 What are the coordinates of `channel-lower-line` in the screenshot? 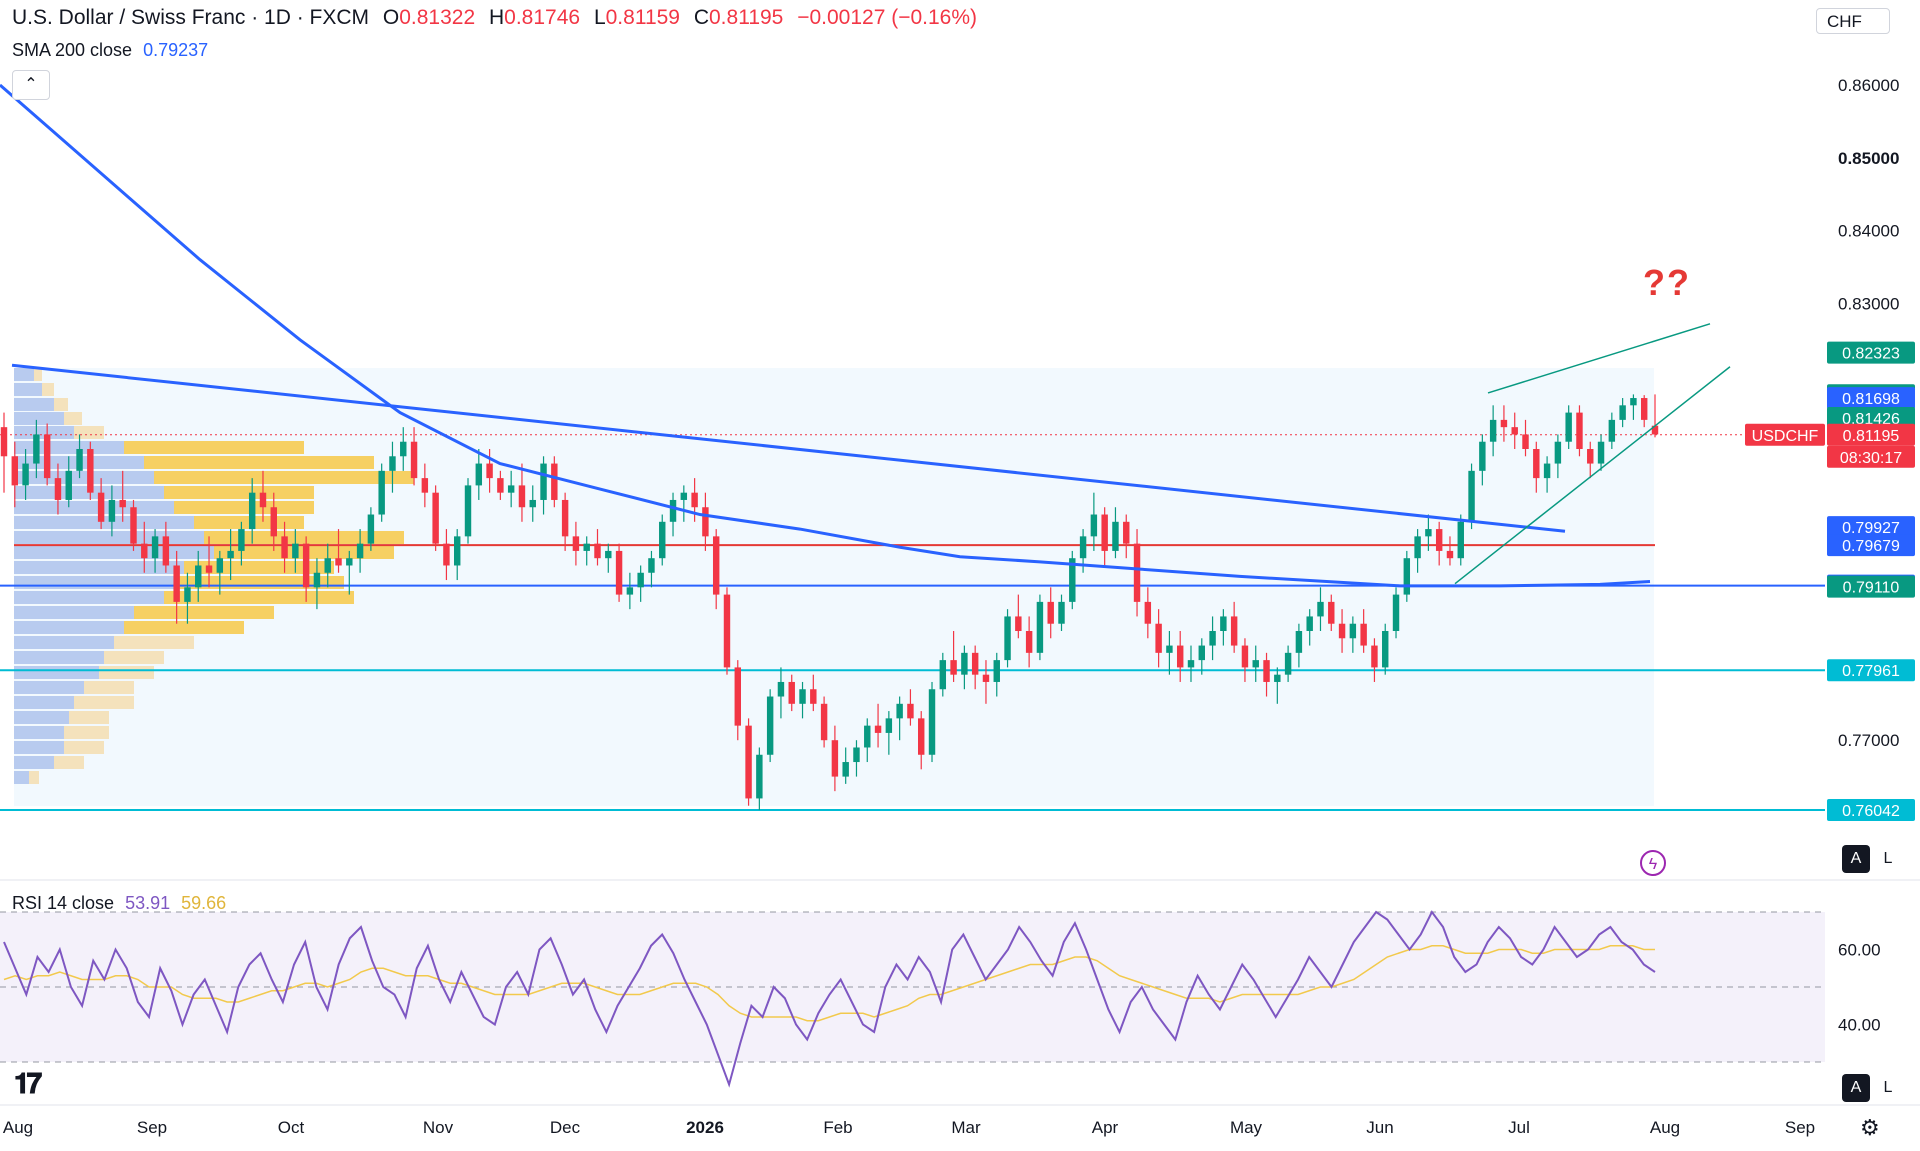 It's located at (1592, 475).